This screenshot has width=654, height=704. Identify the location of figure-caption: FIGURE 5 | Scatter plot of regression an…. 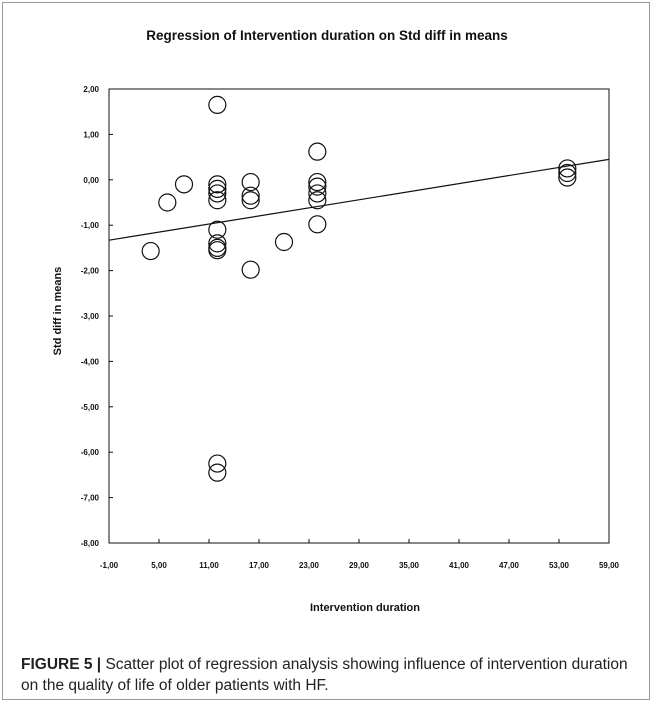
(331, 675).